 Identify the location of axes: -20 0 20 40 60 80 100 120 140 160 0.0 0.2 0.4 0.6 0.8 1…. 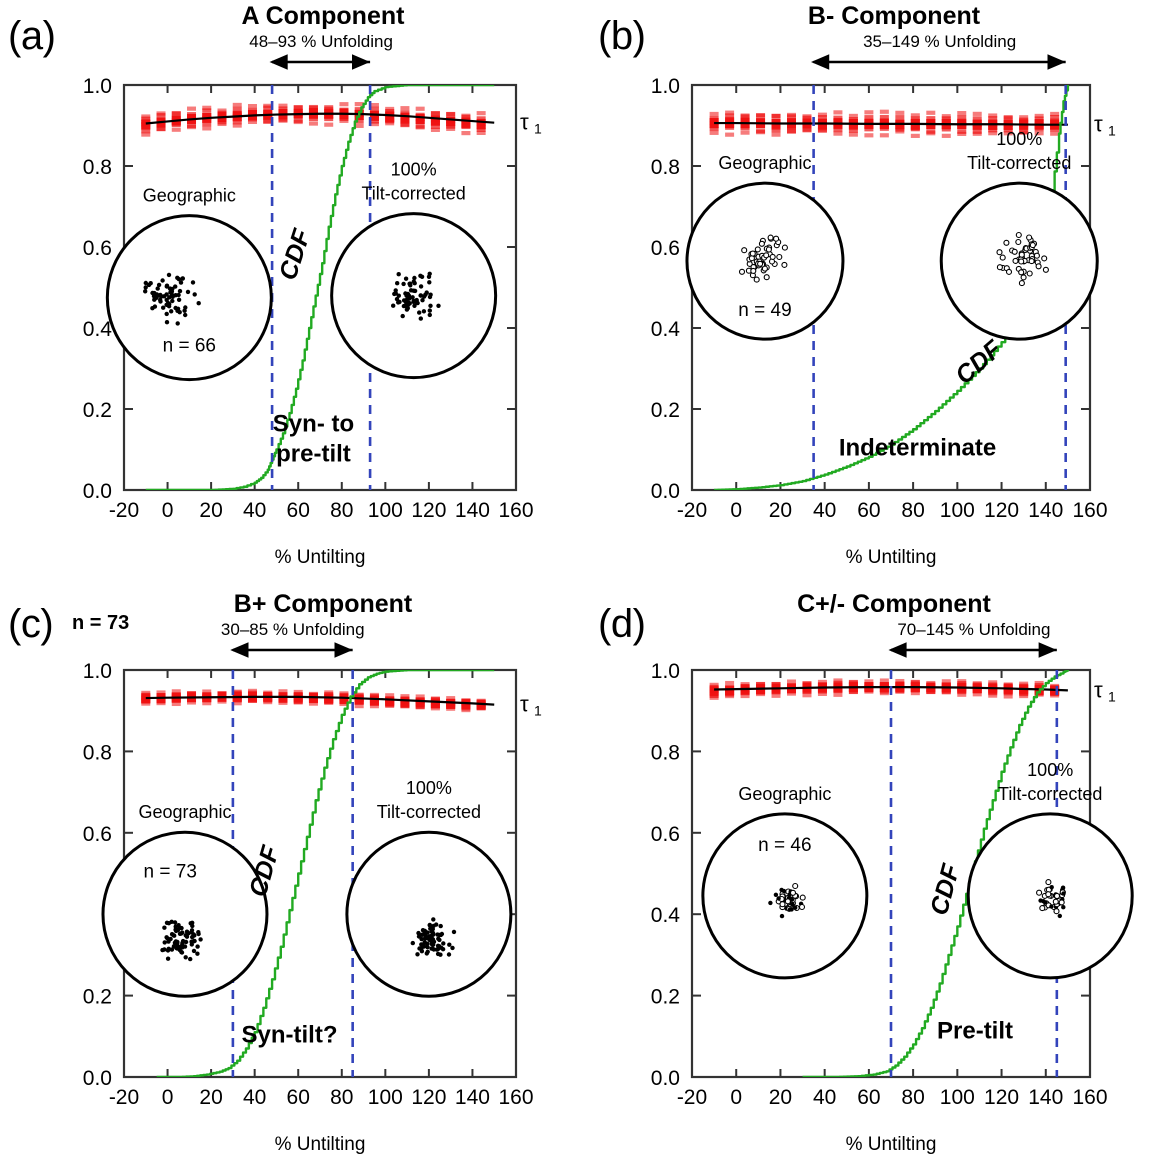
(308, 298).